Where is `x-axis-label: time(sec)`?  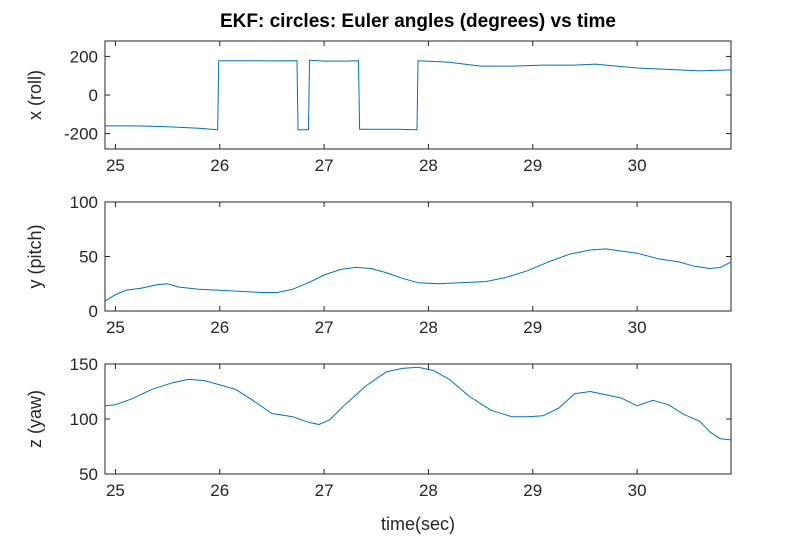 x-axis-label: time(sec) is located at coordinates (418, 524).